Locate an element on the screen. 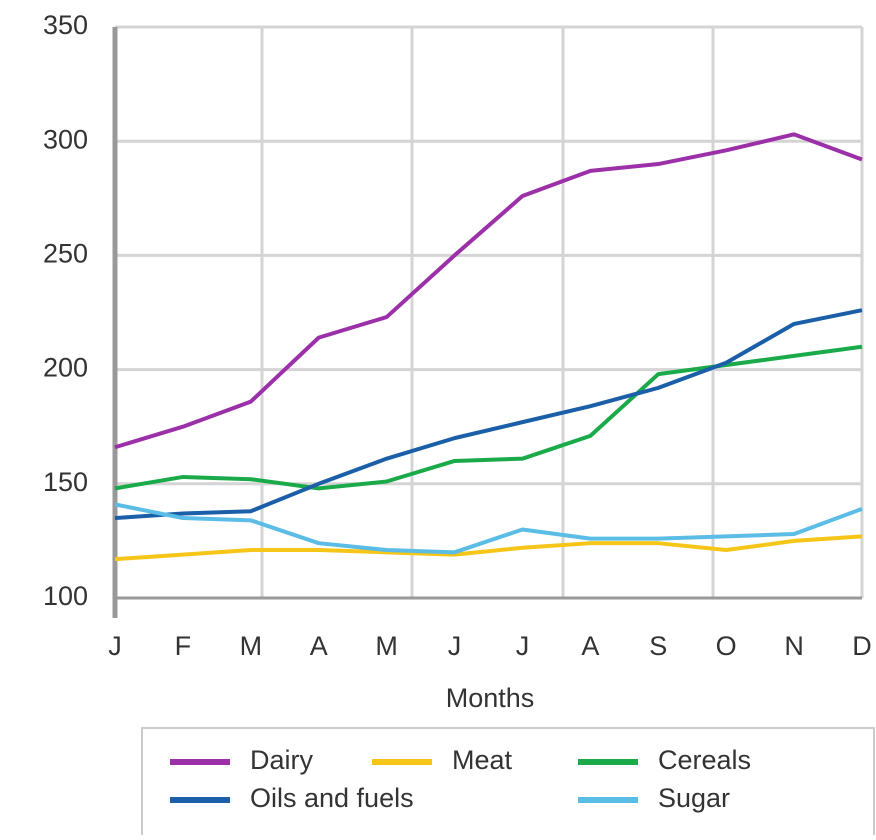 The image size is (876, 840). legend-label: Oils and fuels is located at coordinates (332, 798).